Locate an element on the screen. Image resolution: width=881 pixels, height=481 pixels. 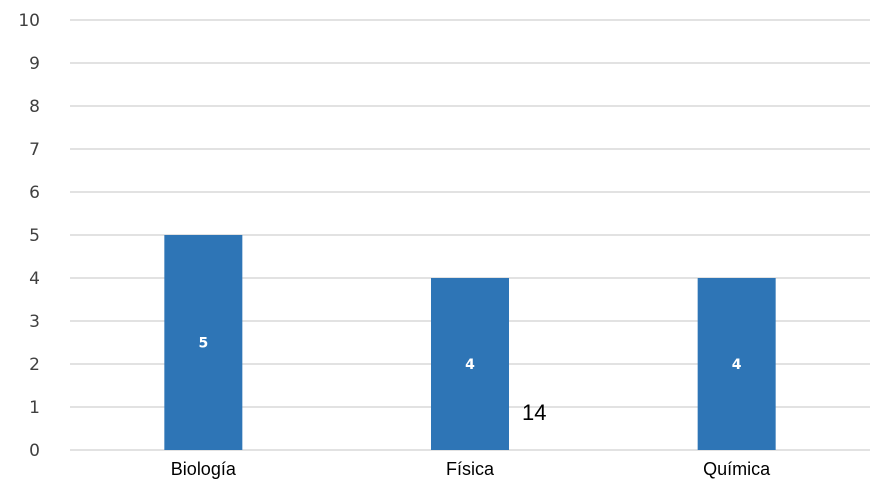
x-axis-category-labels: Biología Física Química is located at coordinates (471, 469).